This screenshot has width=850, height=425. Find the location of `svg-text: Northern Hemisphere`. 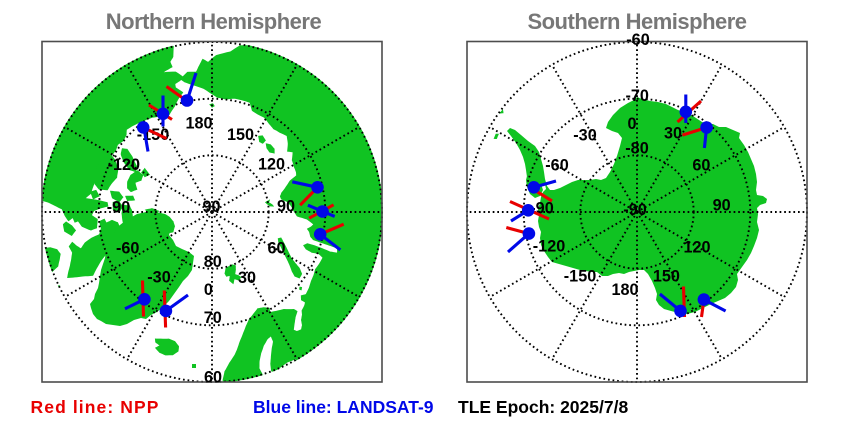

svg-text: Northern Hemisphere is located at coordinates (214, 21).